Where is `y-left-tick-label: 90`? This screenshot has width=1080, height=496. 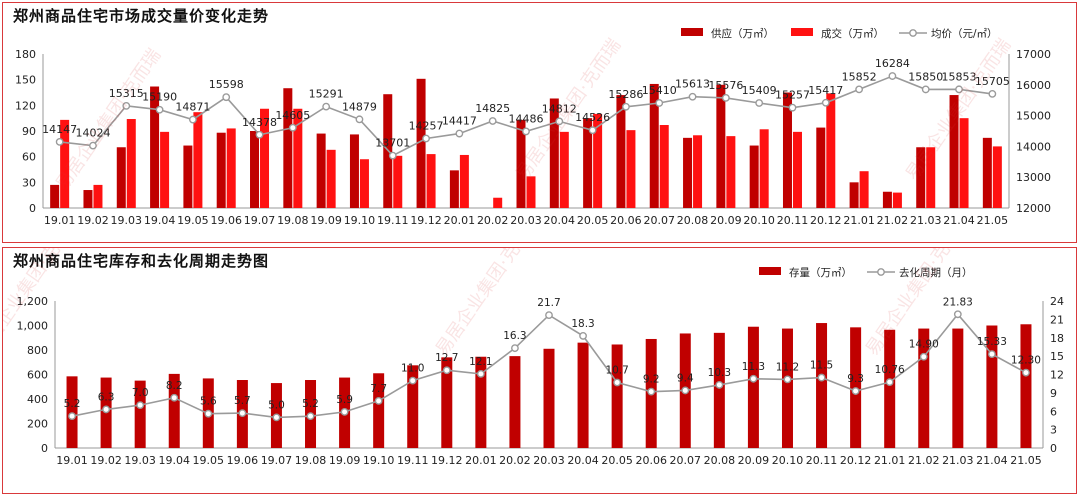
y-left-tick-label: 90 is located at coordinates (29, 131).